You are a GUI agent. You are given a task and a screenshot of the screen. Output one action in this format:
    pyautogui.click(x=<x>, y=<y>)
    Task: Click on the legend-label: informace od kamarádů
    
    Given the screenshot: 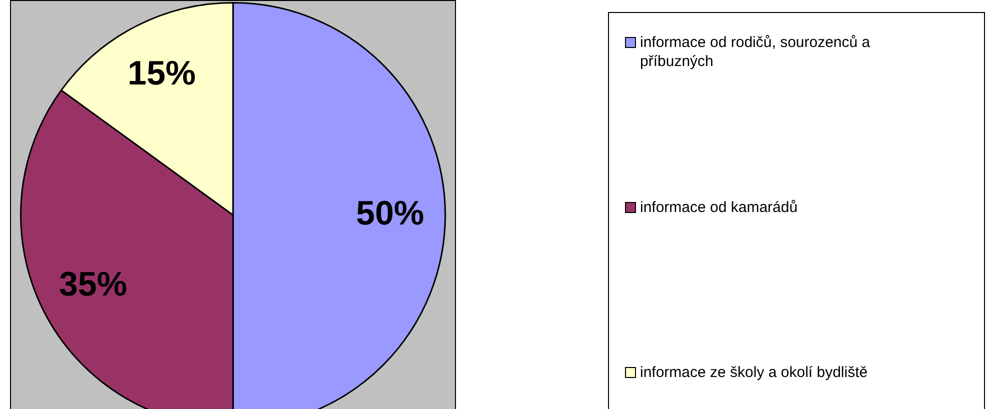 What is the action you would take?
    pyautogui.click(x=719, y=207)
    